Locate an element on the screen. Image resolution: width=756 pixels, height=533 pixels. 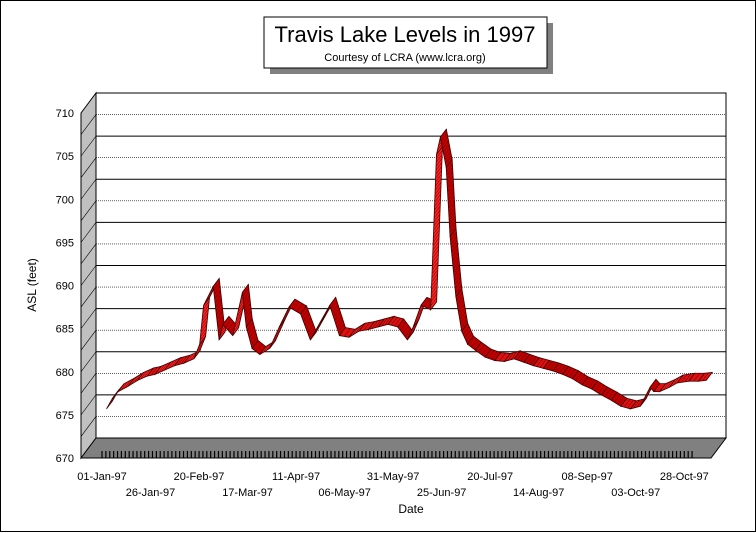
y-tick-label: 670 is located at coordinates (65, 459).